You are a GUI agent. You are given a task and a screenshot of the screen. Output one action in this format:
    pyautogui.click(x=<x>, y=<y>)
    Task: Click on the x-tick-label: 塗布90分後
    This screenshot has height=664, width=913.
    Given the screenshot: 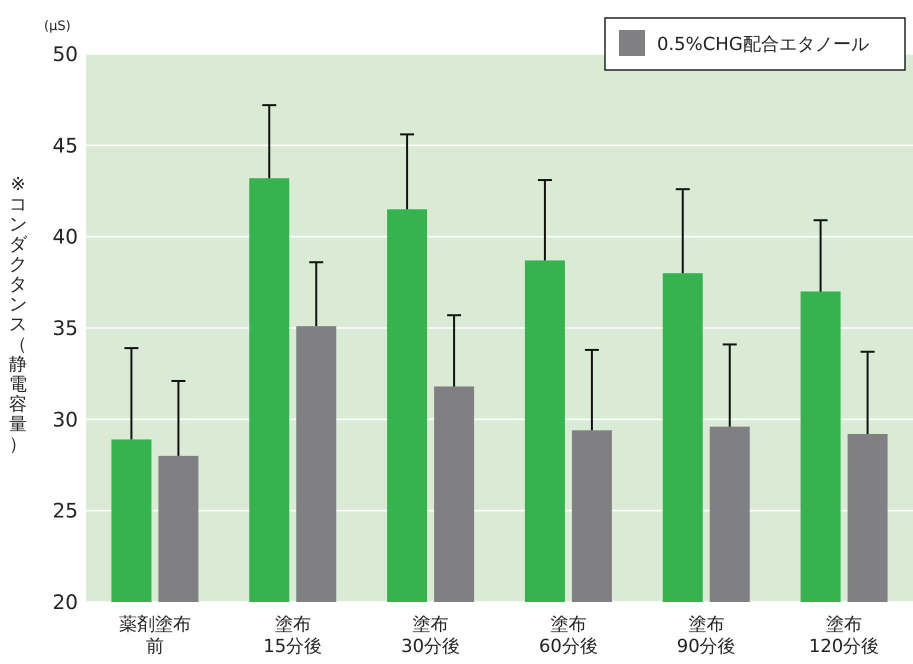 What is the action you would take?
    pyautogui.click(x=706, y=635)
    